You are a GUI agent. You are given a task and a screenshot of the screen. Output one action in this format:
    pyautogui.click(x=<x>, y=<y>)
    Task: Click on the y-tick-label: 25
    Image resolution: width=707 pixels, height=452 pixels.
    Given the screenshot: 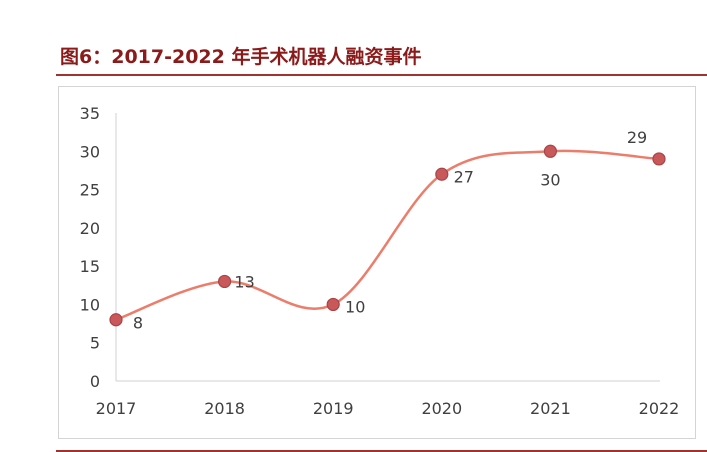 What is the action you would take?
    pyautogui.click(x=90, y=190)
    